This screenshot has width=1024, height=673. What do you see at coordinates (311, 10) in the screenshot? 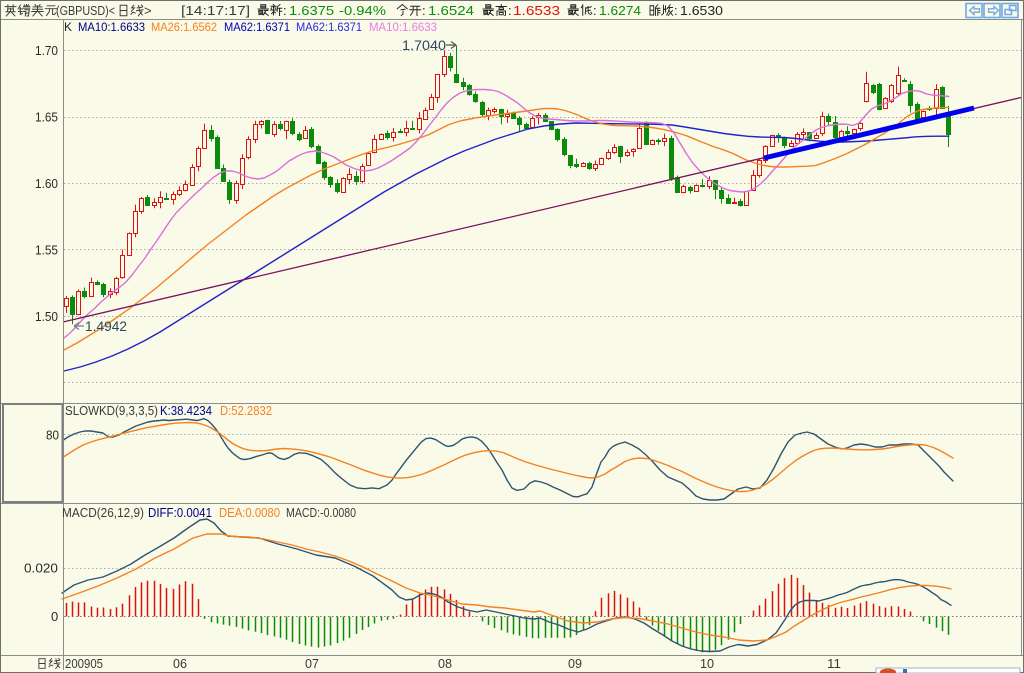
I see `svg-text: 1.6375` at bounding box center [311, 10].